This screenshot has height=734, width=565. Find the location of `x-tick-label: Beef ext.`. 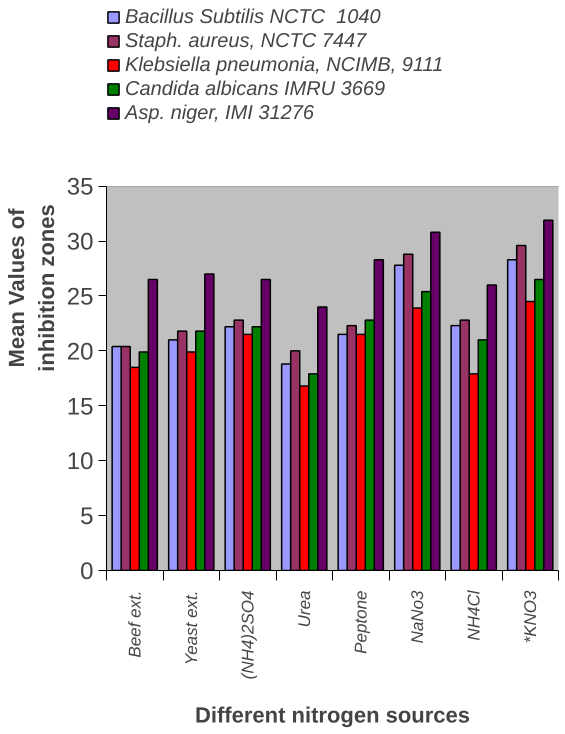

x-tick-label: Beef ext. is located at coordinates (134, 624).